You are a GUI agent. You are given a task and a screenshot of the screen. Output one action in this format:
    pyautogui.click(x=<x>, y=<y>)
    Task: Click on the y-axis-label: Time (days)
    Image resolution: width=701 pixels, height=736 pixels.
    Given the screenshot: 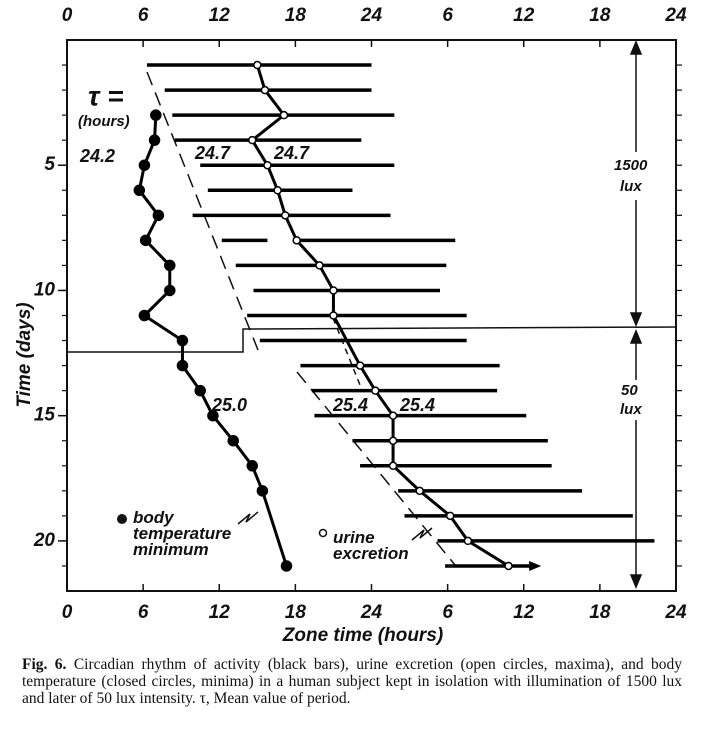 What is the action you would take?
    pyautogui.click(x=24, y=354)
    